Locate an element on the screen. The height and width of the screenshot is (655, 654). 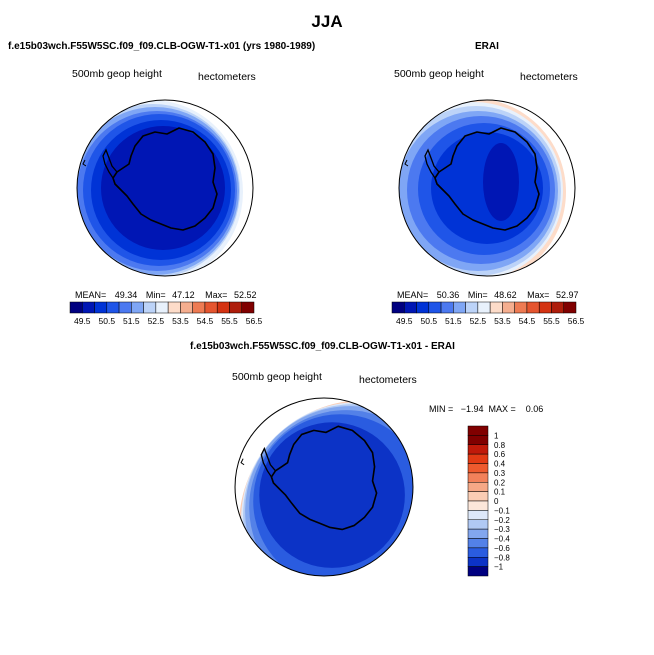
model-contour-band is located at coordinates (163, 188).